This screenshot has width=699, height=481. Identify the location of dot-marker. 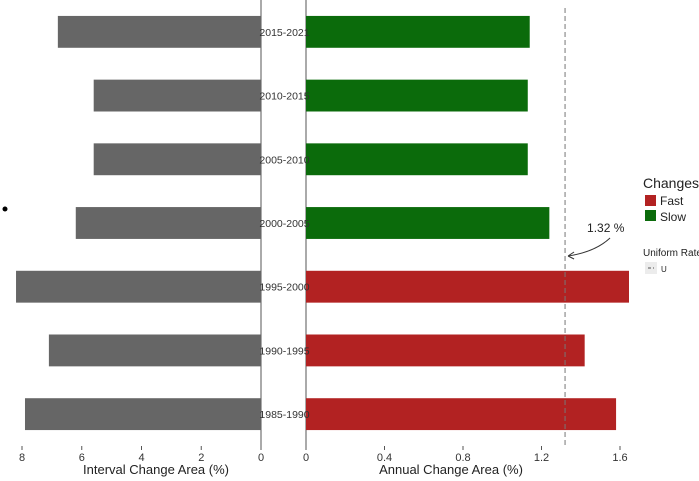
(5, 209).